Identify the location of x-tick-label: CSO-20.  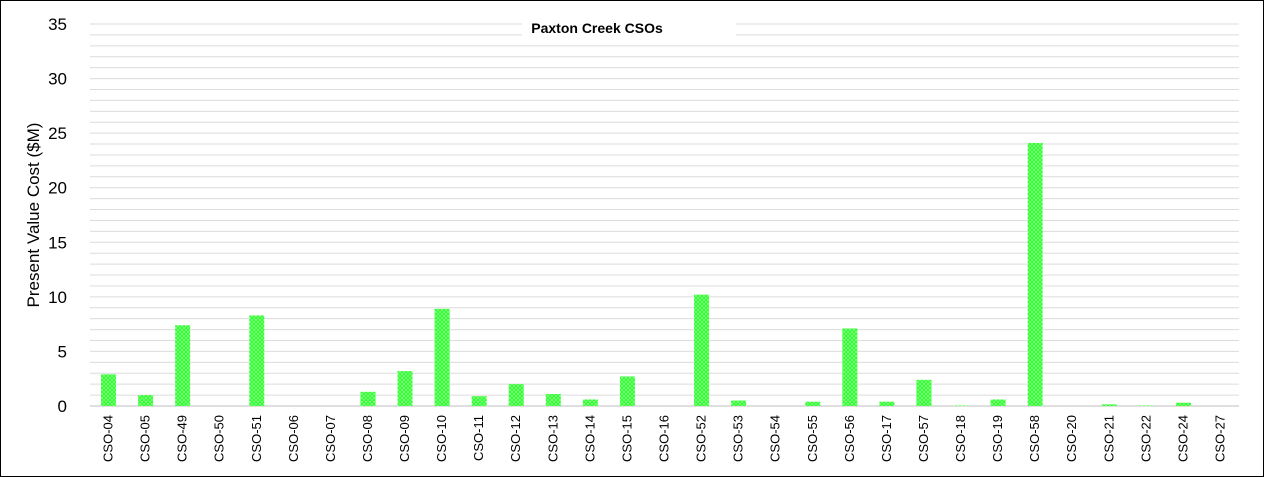
(1071, 438).